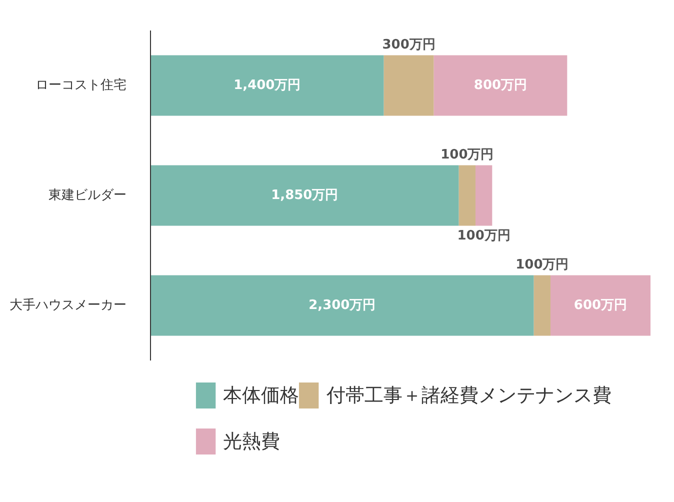 The image size is (674, 502). I want to click on legend-label: 光熱費, so click(251, 441).